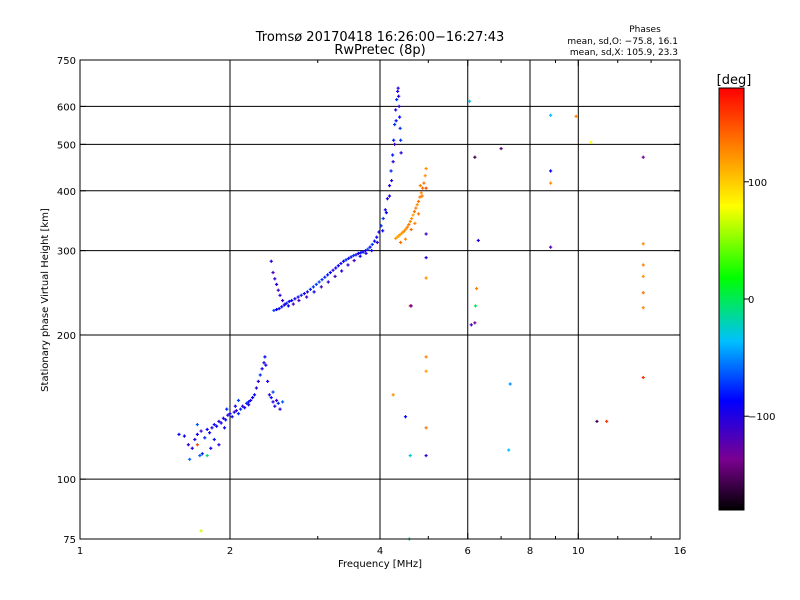 Image resolution: width=800 pixels, height=600 pixels. Describe the element at coordinates (380, 551) in the screenshot. I see `x-tick-label: 4` at that location.